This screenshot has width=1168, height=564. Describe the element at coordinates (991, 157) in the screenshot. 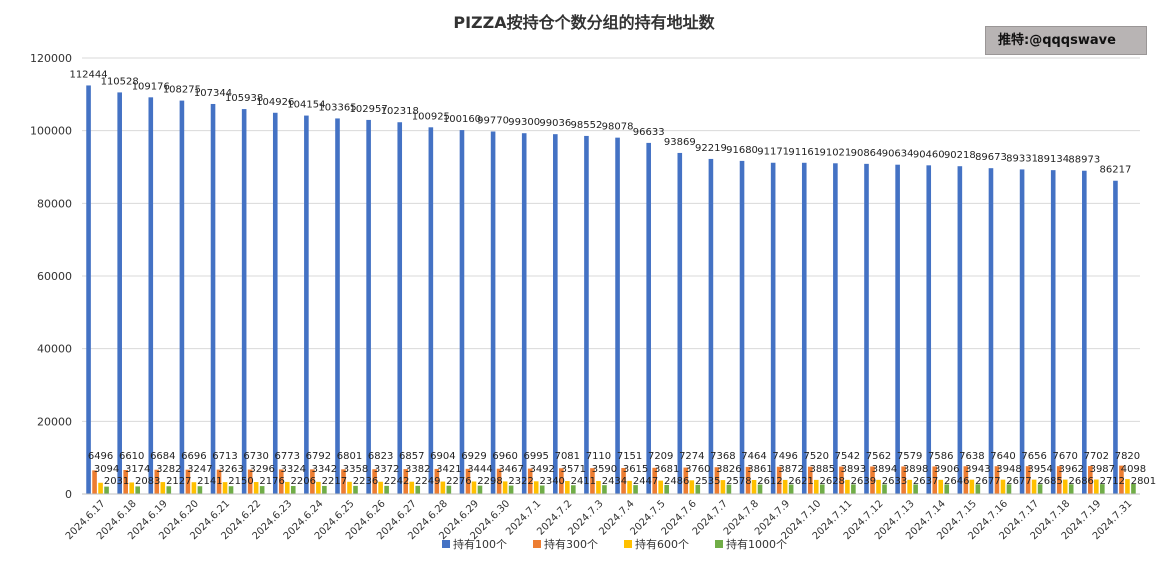

I see `data-label: 89673` at that location.